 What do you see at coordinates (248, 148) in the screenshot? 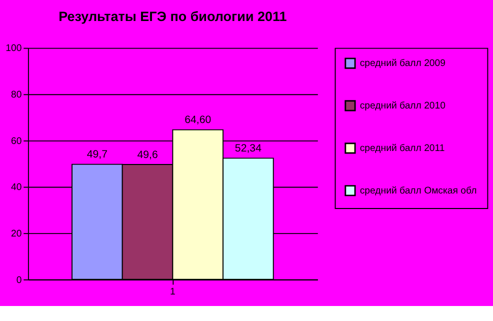
I see `data-label: 52,34` at bounding box center [248, 148].